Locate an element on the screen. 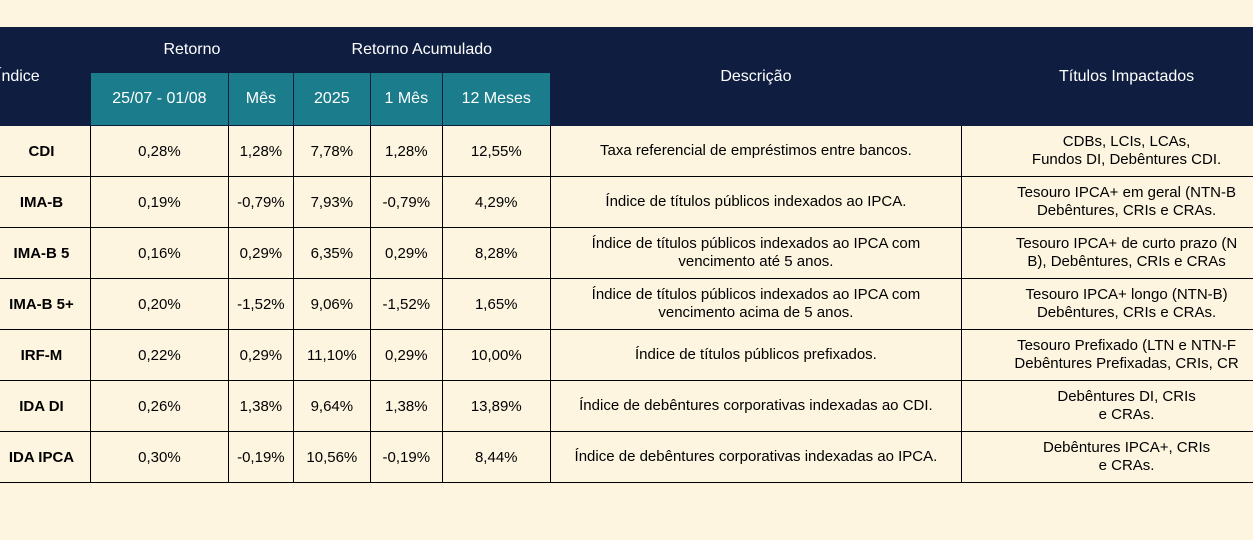 This screenshot has width=1253, height=540. subheader-cell: 2025 is located at coordinates (331, 99).